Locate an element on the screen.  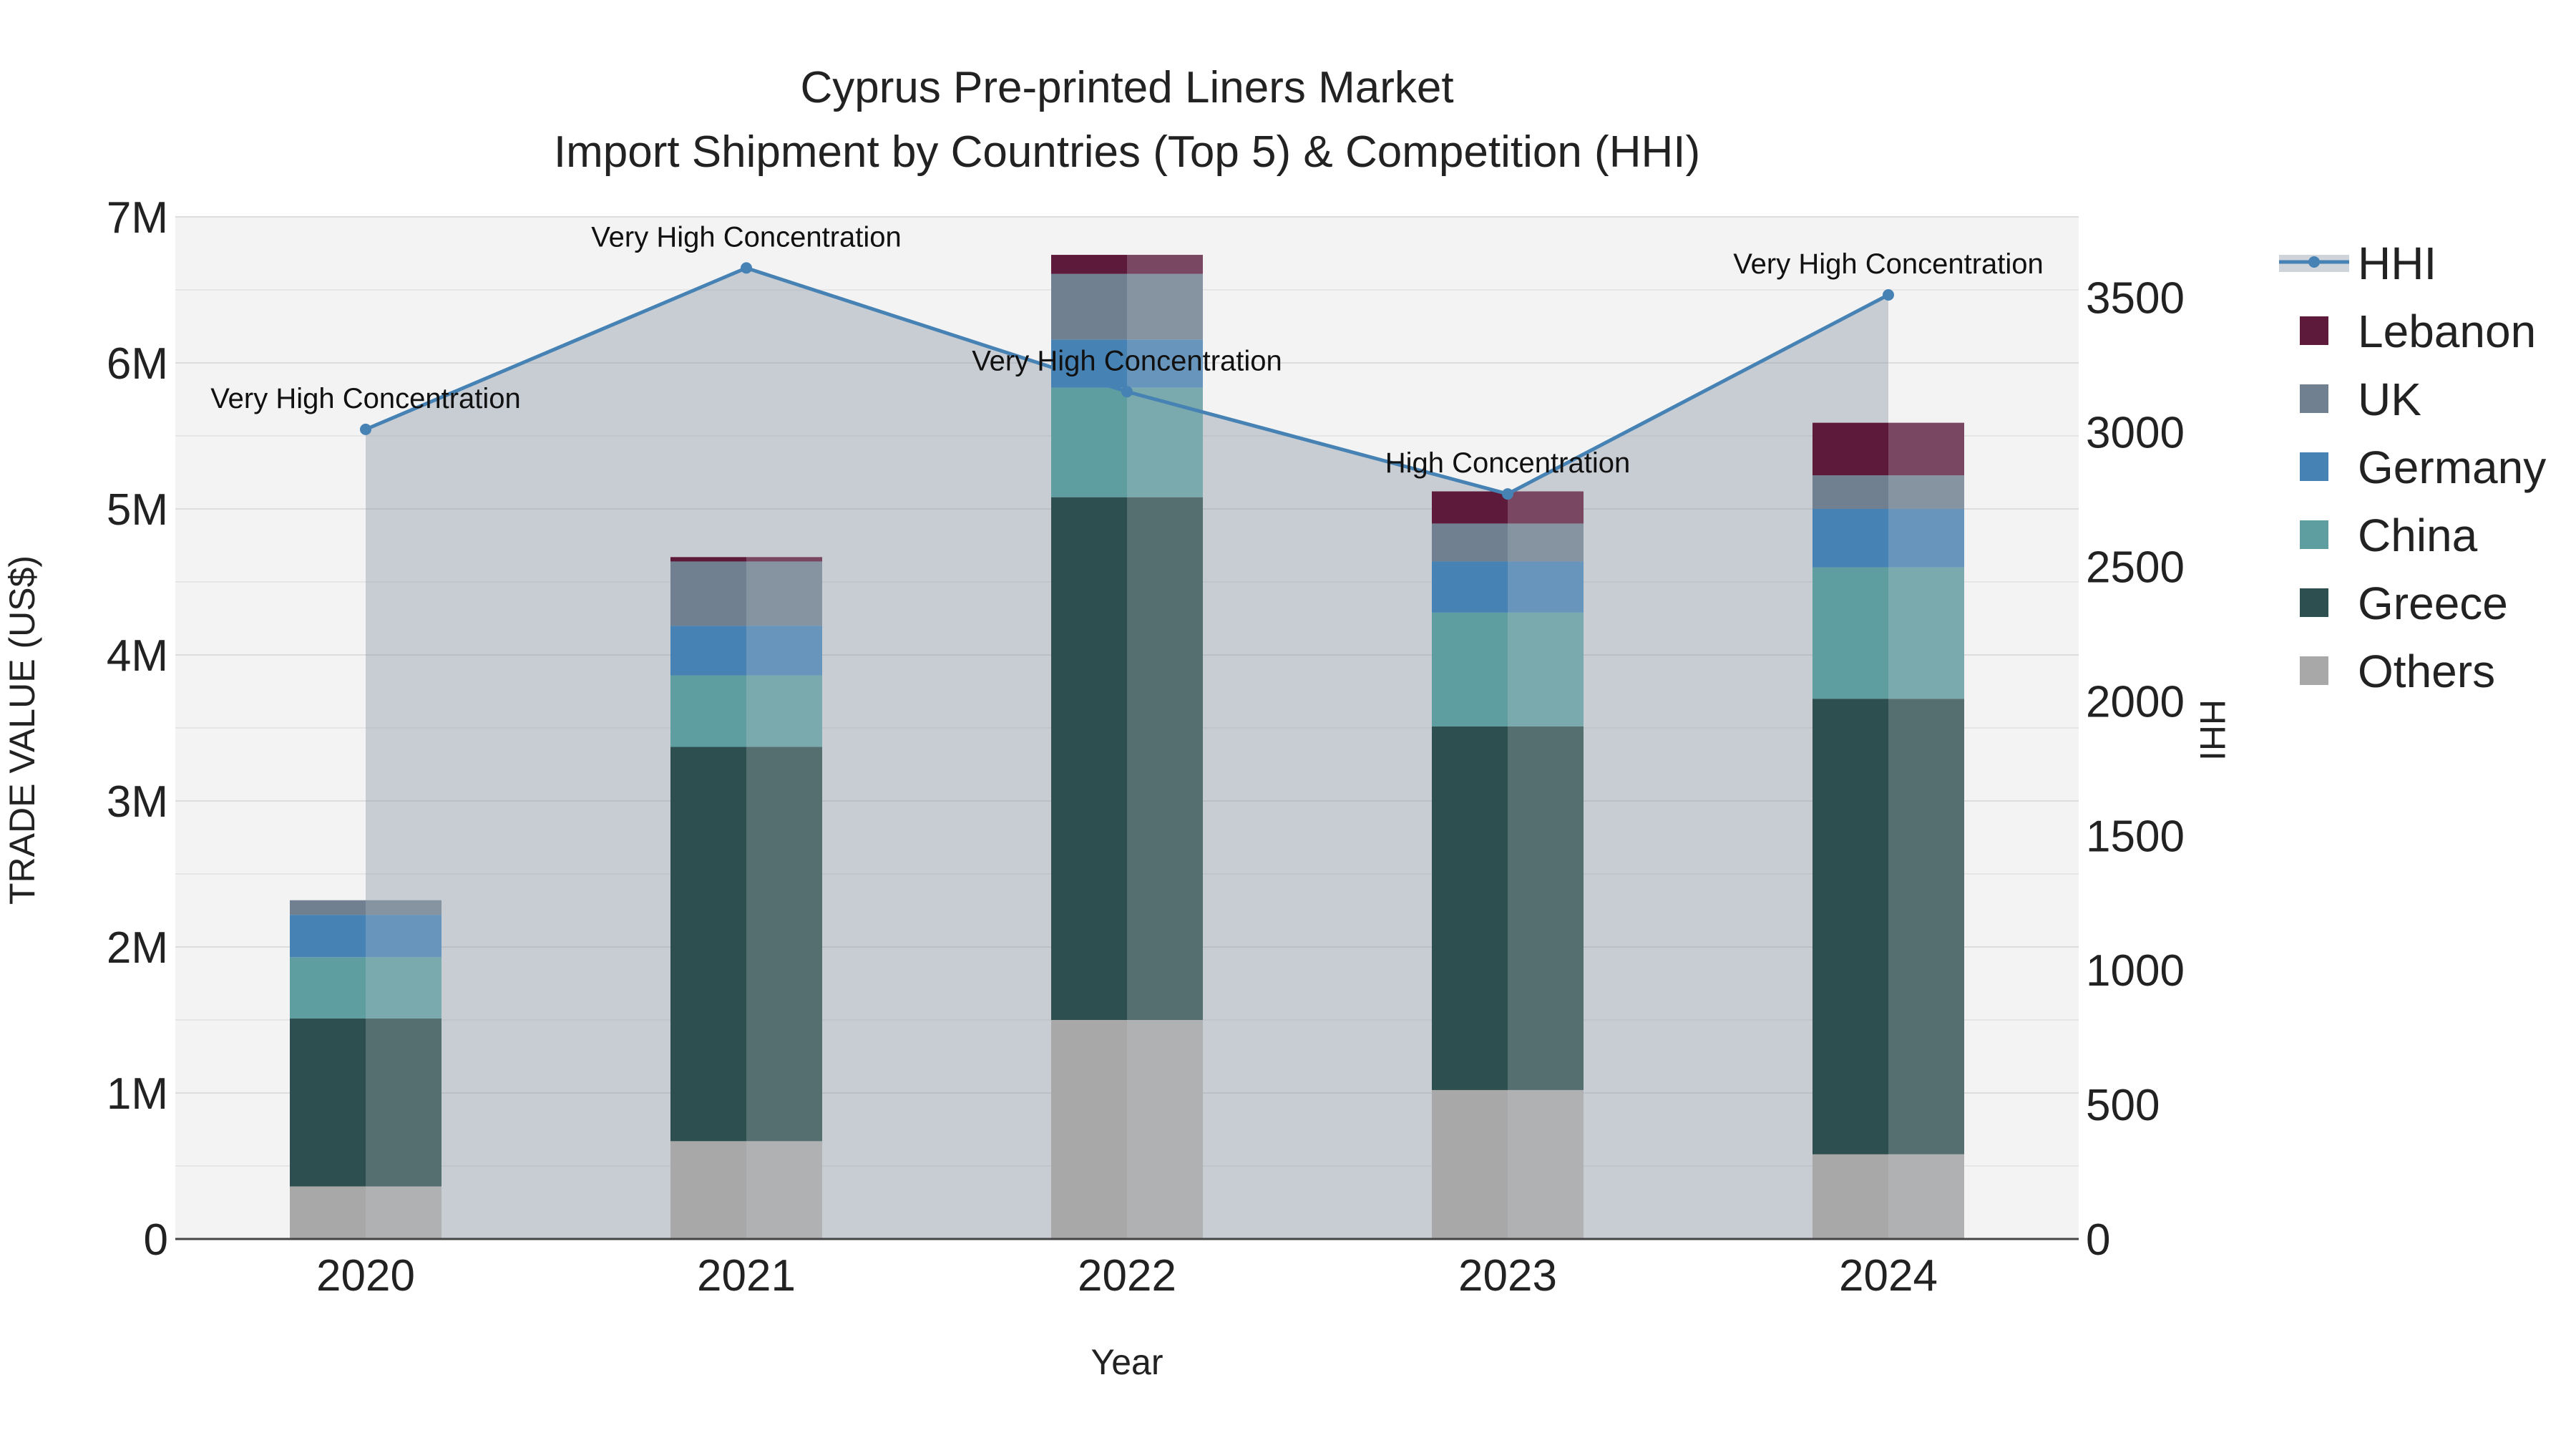
bar-segment-greece-2024 is located at coordinates (1888, 927).